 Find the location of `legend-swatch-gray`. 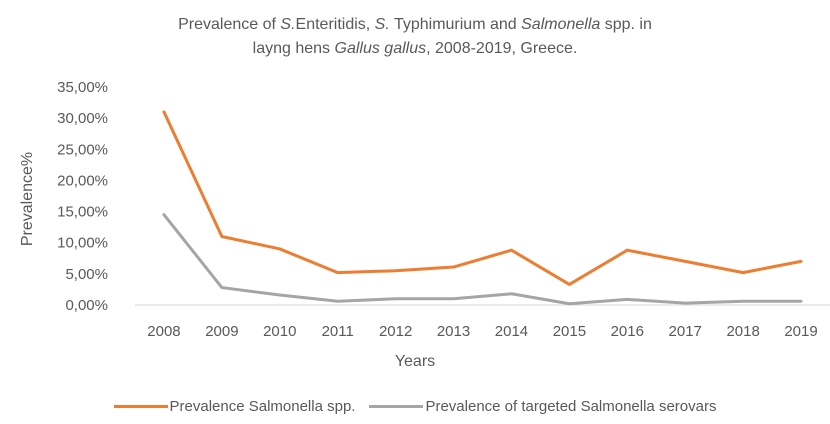

legend-swatch-gray is located at coordinates (396, 406).